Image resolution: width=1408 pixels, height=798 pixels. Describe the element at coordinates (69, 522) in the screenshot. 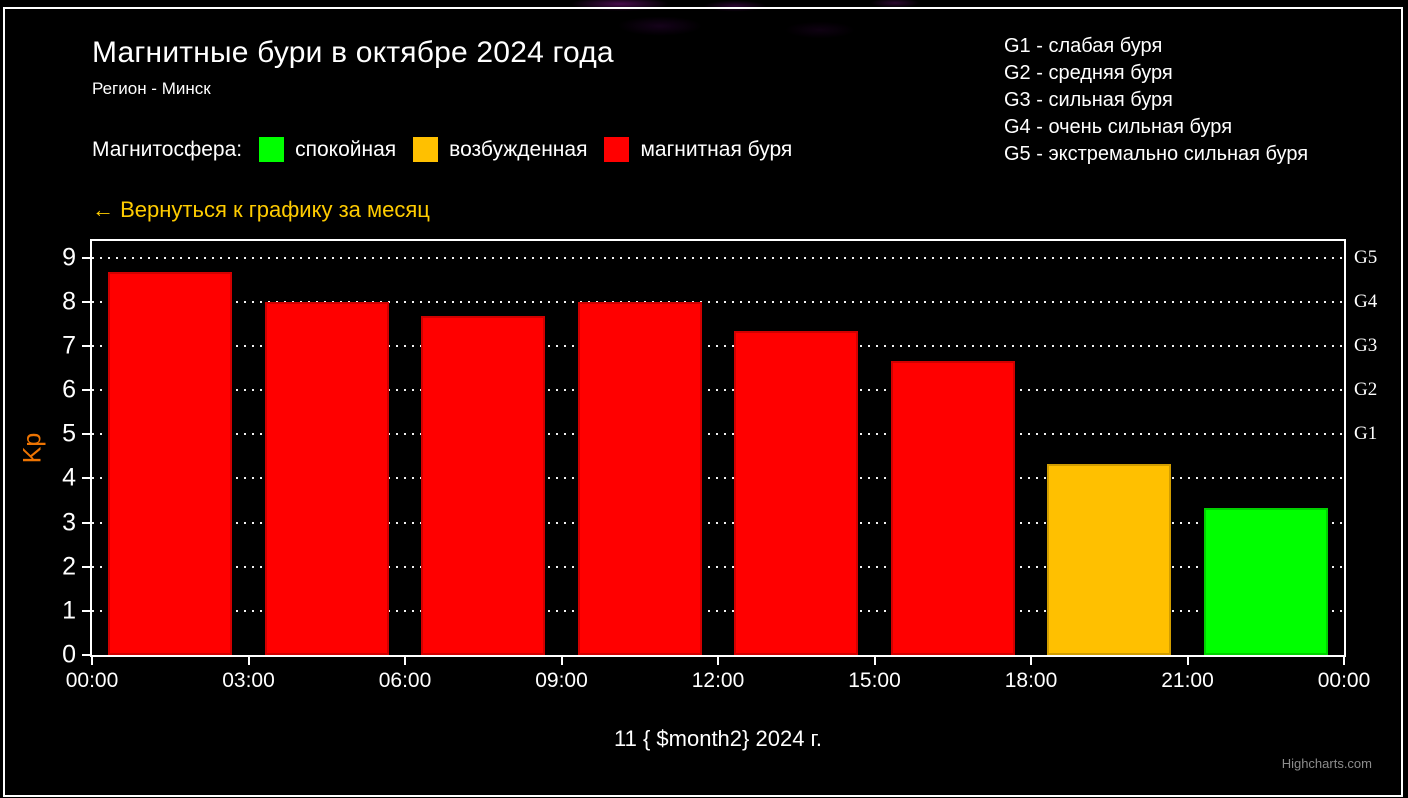

I see `y-axis-label: 3` at that location.